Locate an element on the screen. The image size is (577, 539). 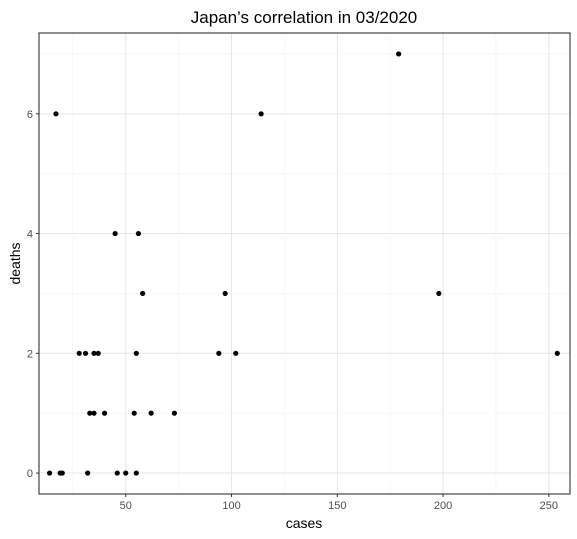
x-axis-label: cases is located at coordinates (304, 523).